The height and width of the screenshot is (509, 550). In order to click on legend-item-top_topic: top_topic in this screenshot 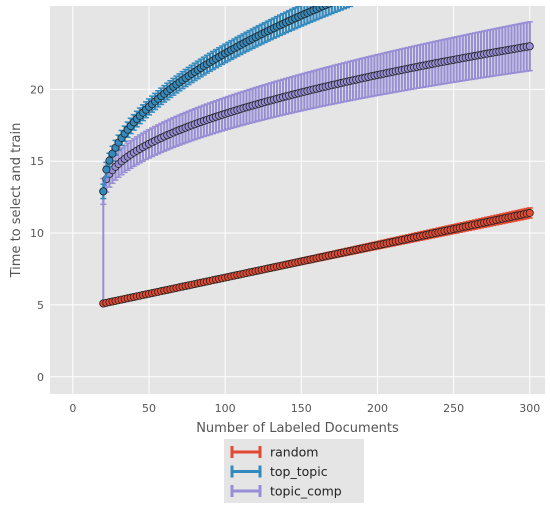, I will do `click(279, 471)`.